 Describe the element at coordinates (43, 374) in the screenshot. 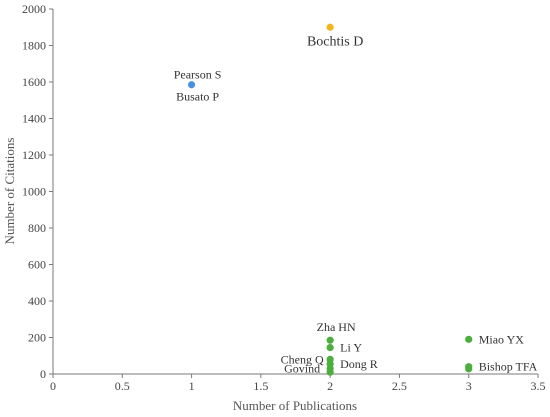

I see `y-tick-label: 0` at that location.